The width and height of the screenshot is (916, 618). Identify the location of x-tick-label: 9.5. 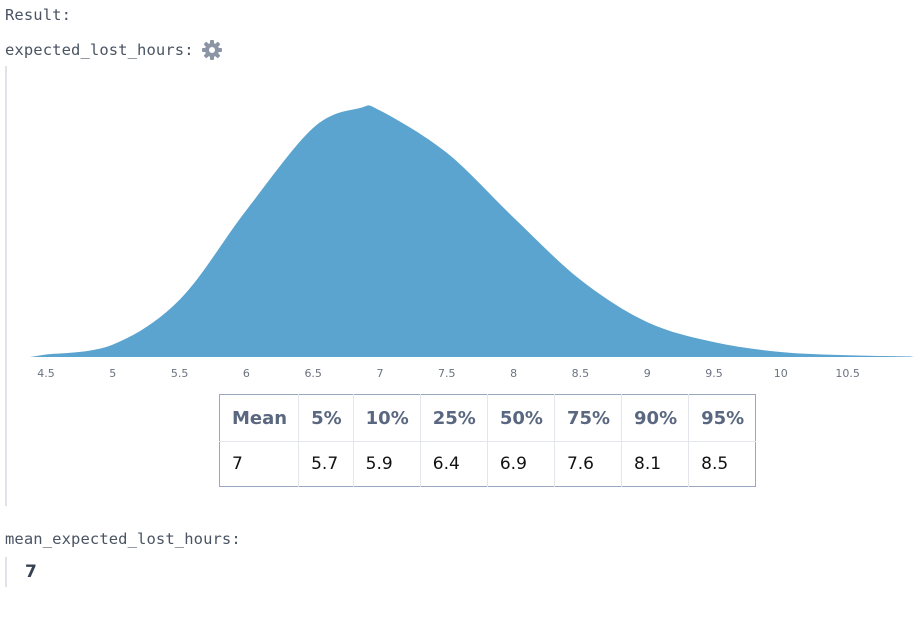
(714, 373).